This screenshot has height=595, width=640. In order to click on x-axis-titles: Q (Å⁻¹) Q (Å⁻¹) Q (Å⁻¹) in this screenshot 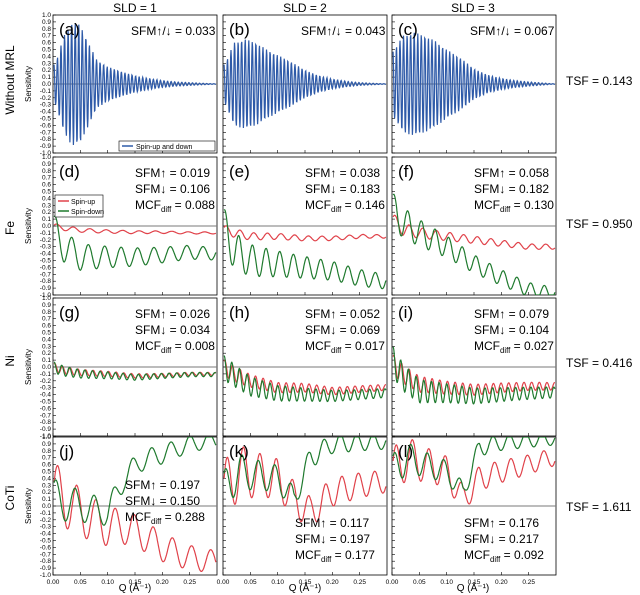, I will do `click(304, 587)`.